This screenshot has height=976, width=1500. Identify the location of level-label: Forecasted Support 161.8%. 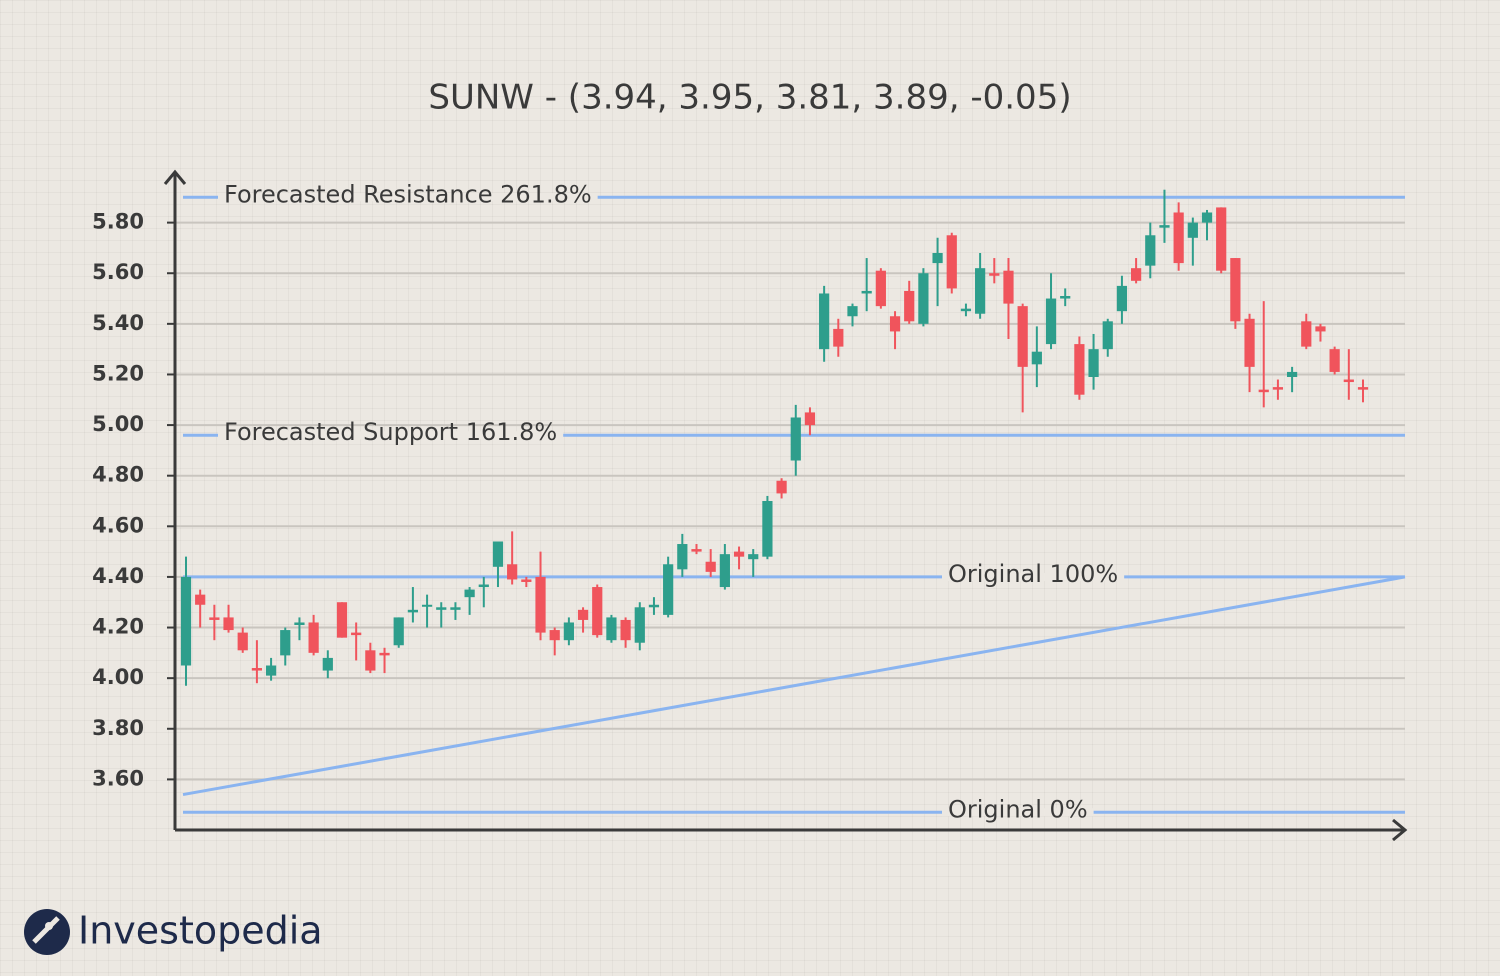
(390, 432).